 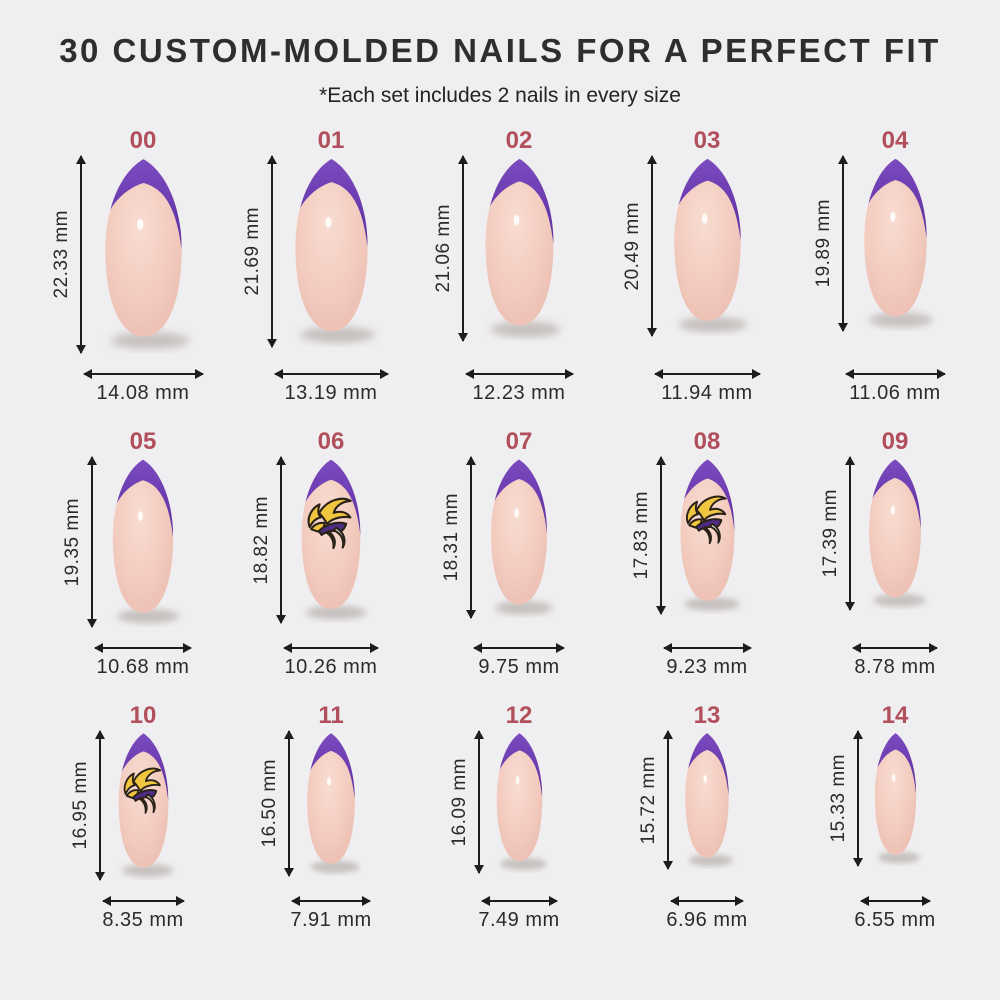 I want to click on width-value-label: 10.26 mm, so click(x=331, y=667).